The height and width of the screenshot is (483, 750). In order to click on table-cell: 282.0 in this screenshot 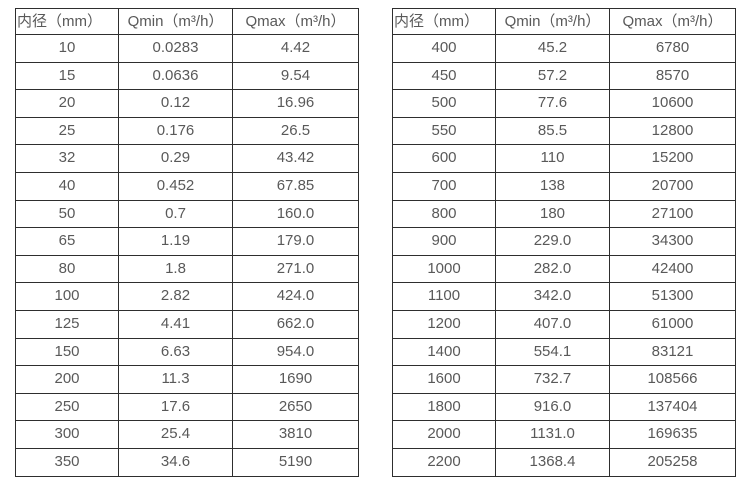, I will do `click(552, 269)`.